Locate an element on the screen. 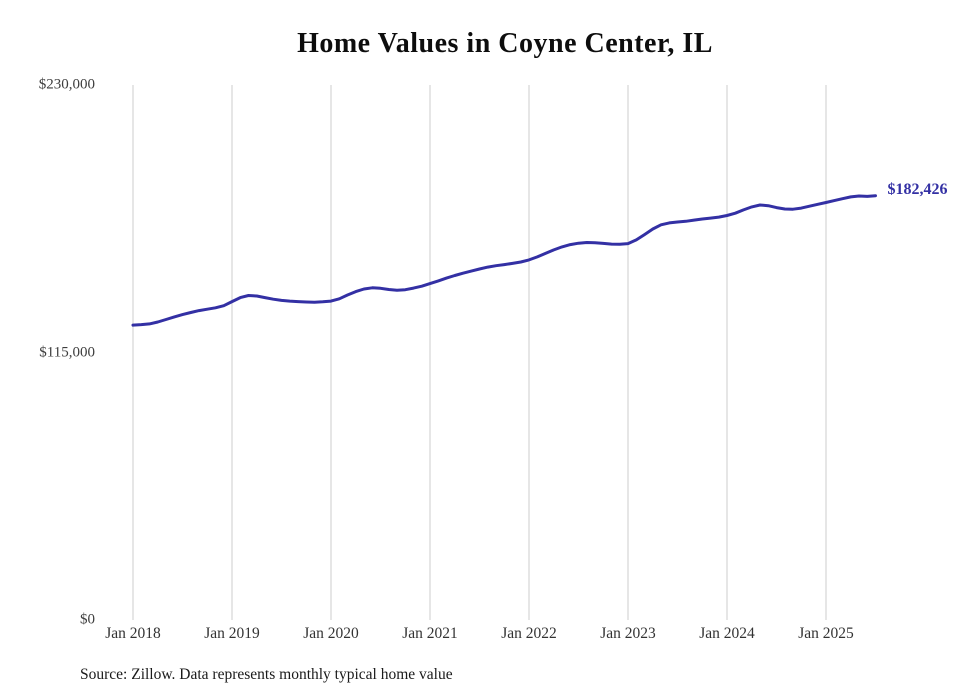  x-tick-label: Jan 2024 is located at coordinates (727, 633).